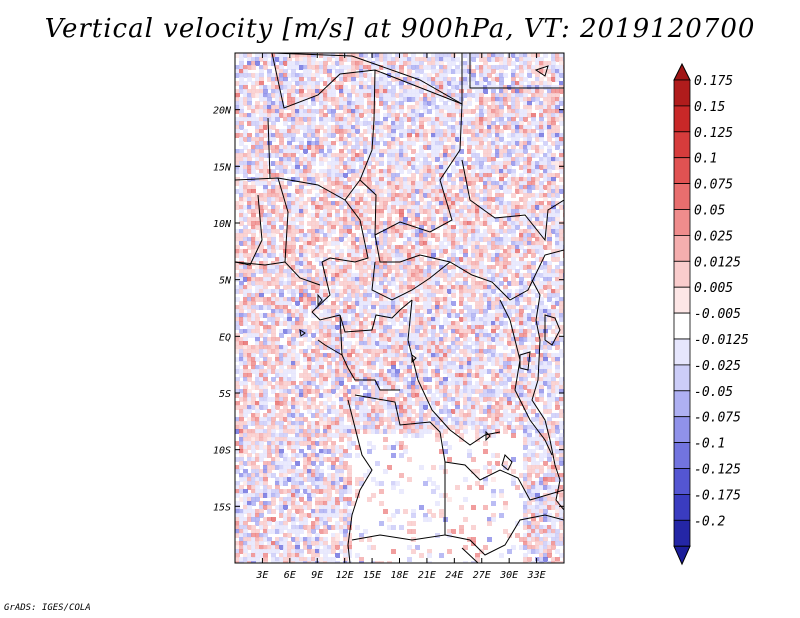 The image size is (800, 618). Describe the element at coordinates (721, 340) in the screenshot. I see `colorbar-label: -0.0125` at that location.